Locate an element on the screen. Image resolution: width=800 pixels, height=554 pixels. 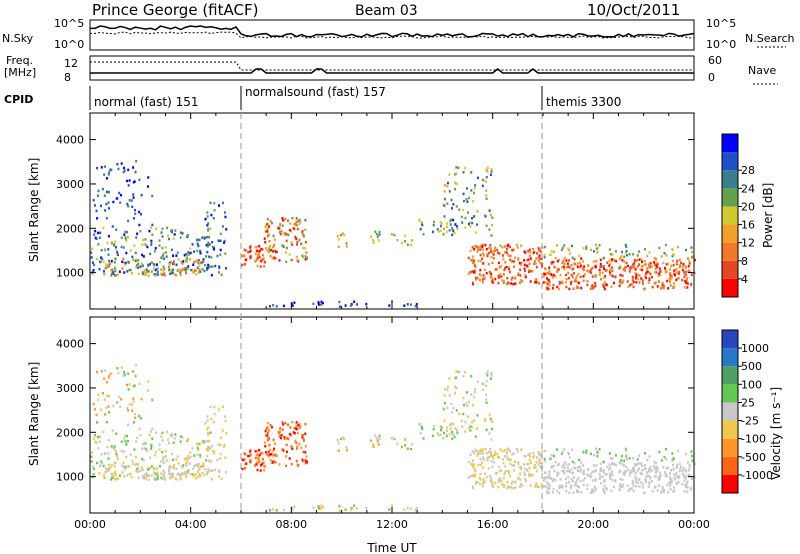
colorbar-tick-label: 20 is located at coordinates (748, 206).